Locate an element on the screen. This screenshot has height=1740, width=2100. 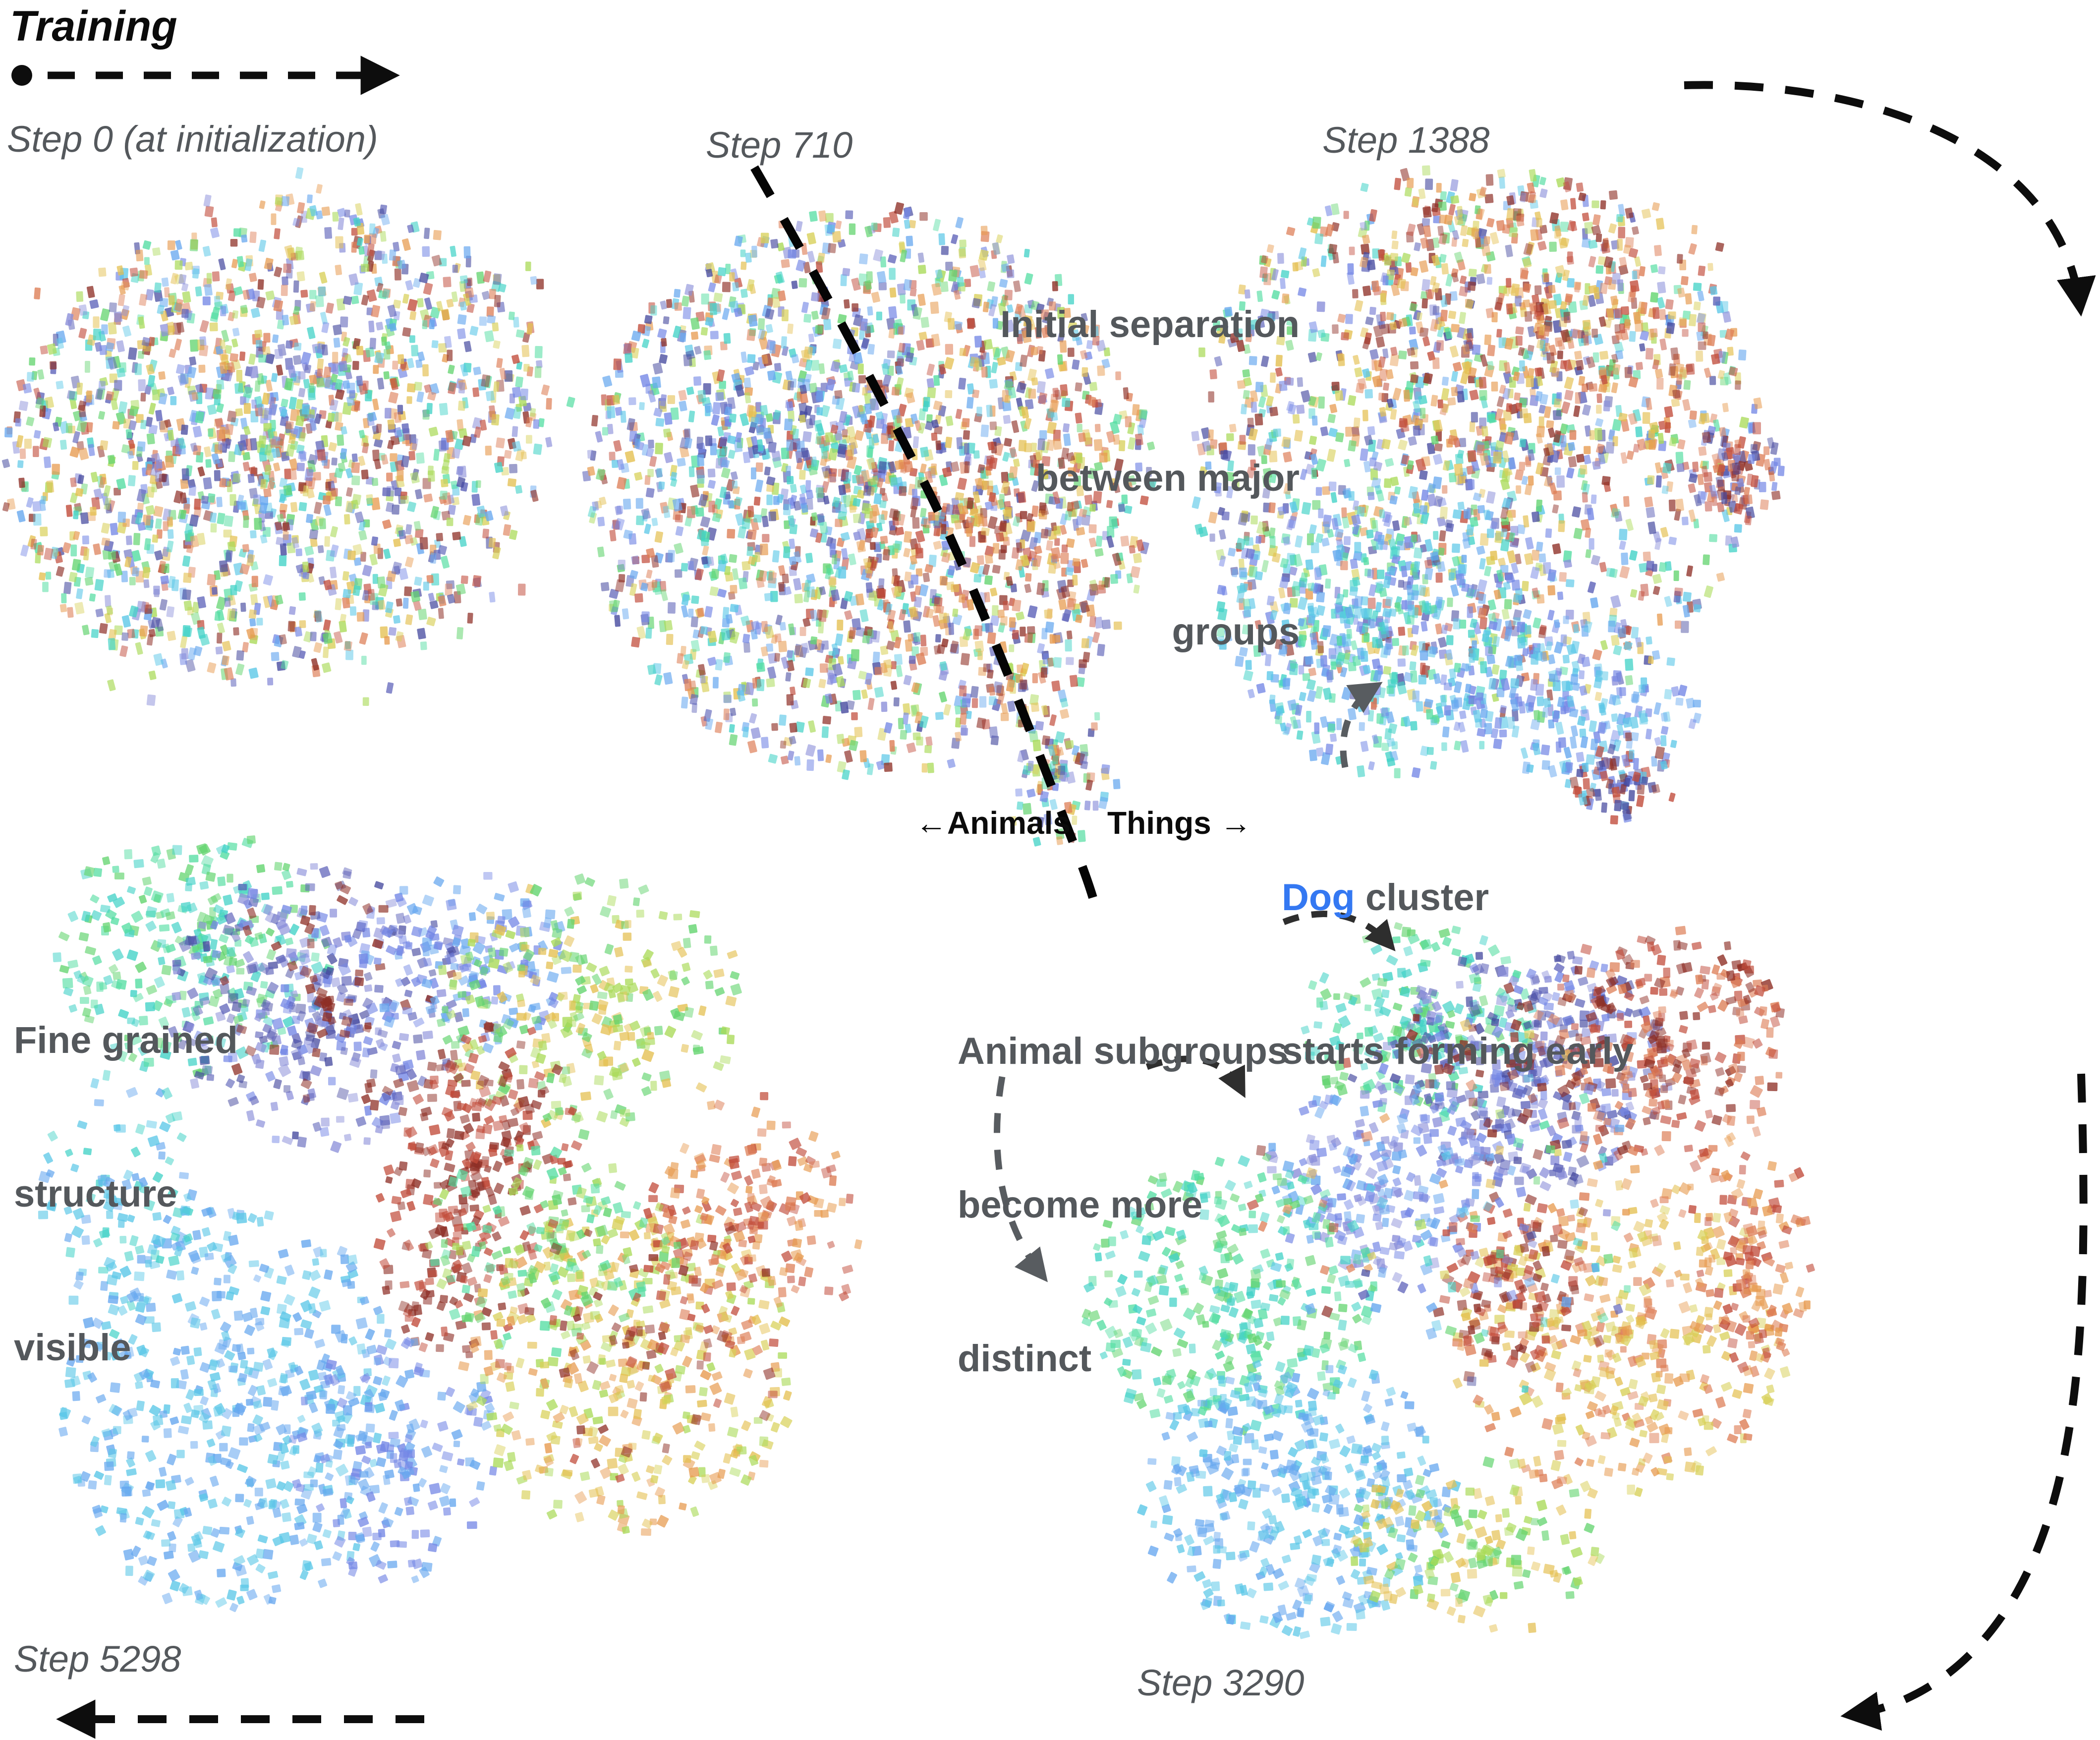
connector-arc-top-right is located at coordinates (1890, 199).